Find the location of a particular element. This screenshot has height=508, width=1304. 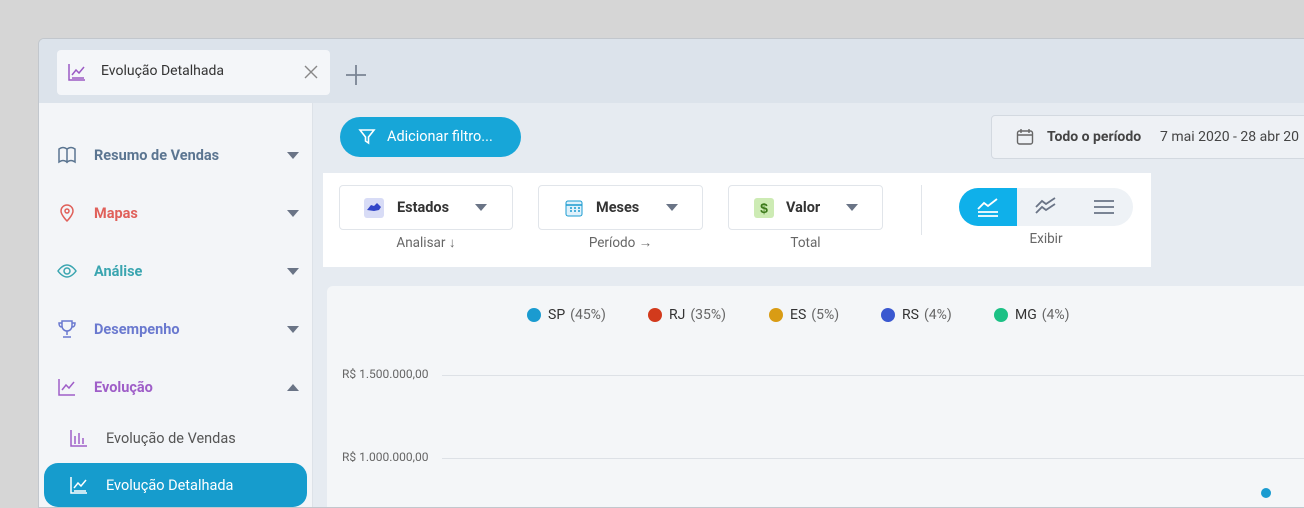

item-label: Resumo de Vendas is located at coordinates (157, 155).